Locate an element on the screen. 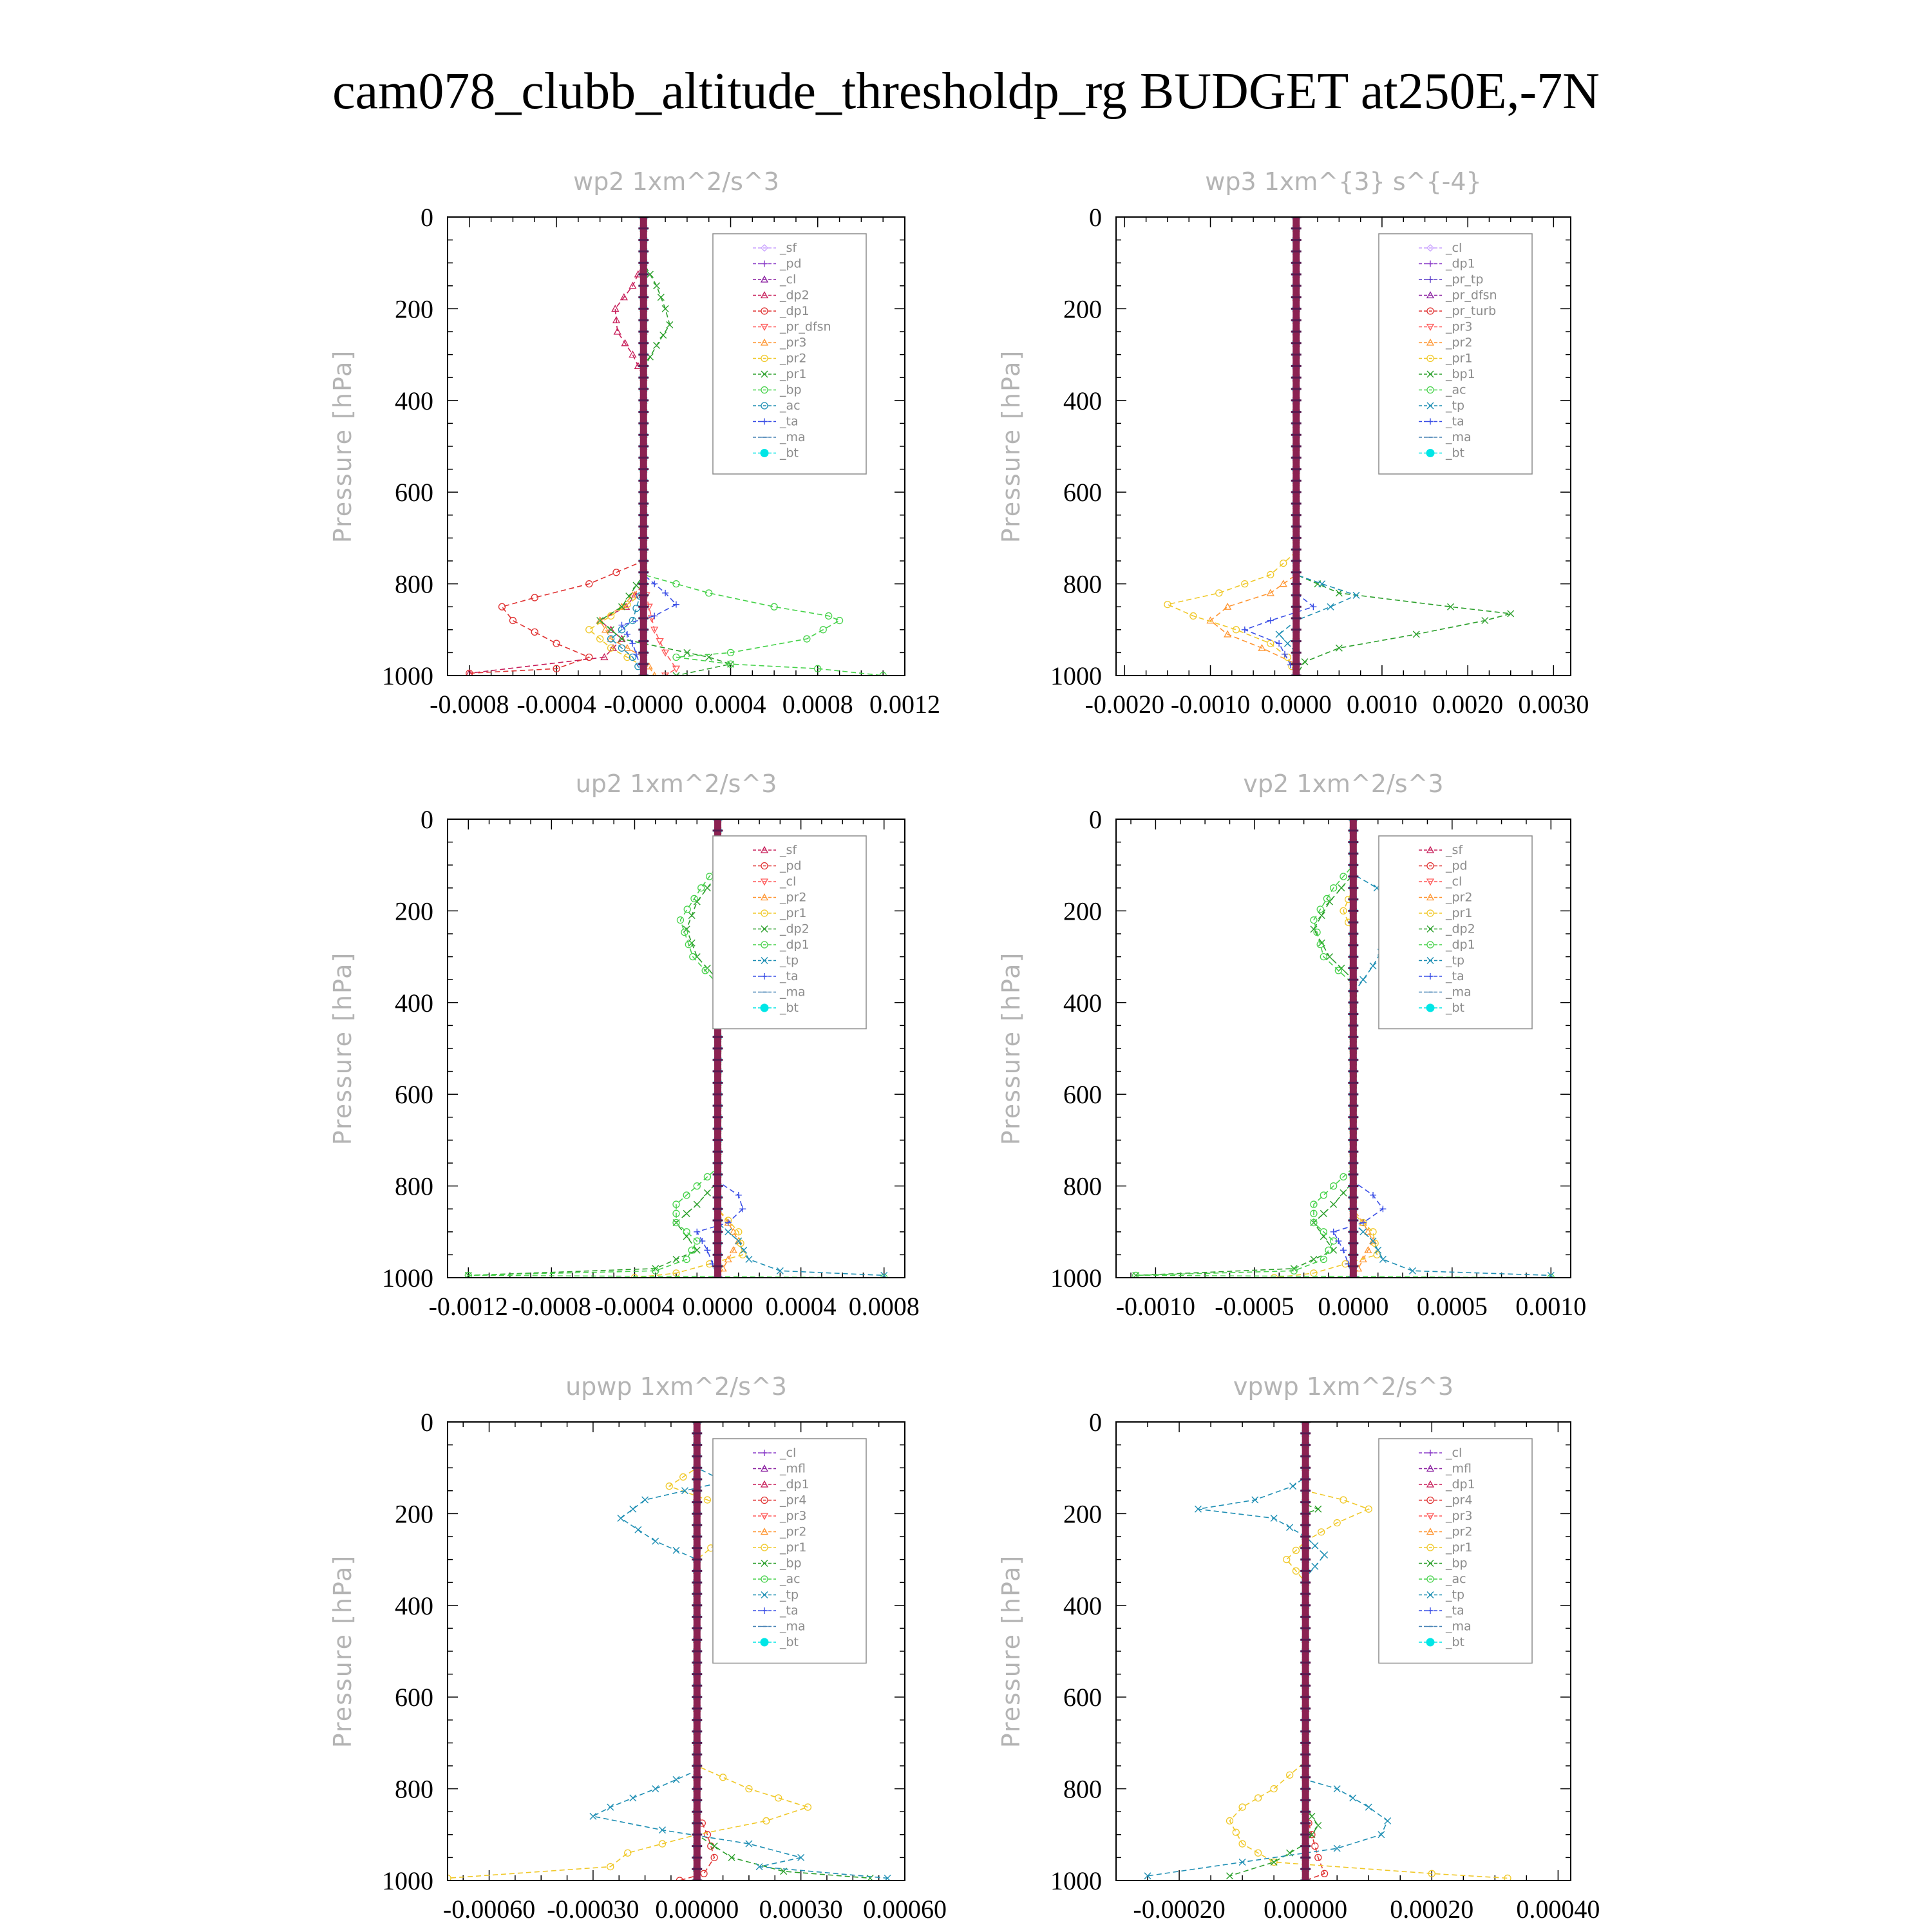 The height and width of the screenshot is (1932, 1932). legend-item: _pr3 is located at coordinates (780, 1516).